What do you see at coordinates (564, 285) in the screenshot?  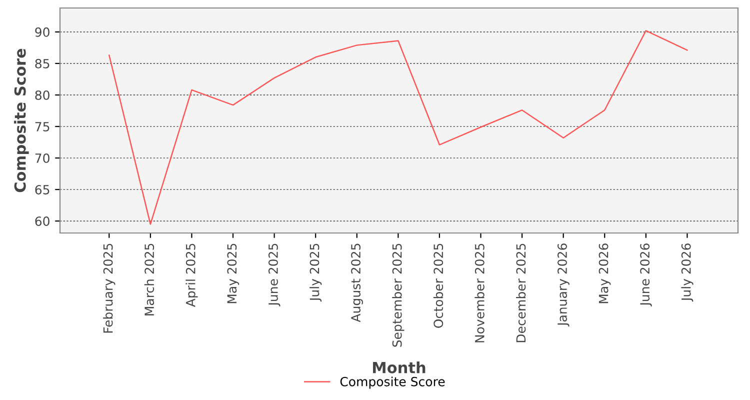 I see `x-tick-label: January 2026` at bounding box center [564, 285].